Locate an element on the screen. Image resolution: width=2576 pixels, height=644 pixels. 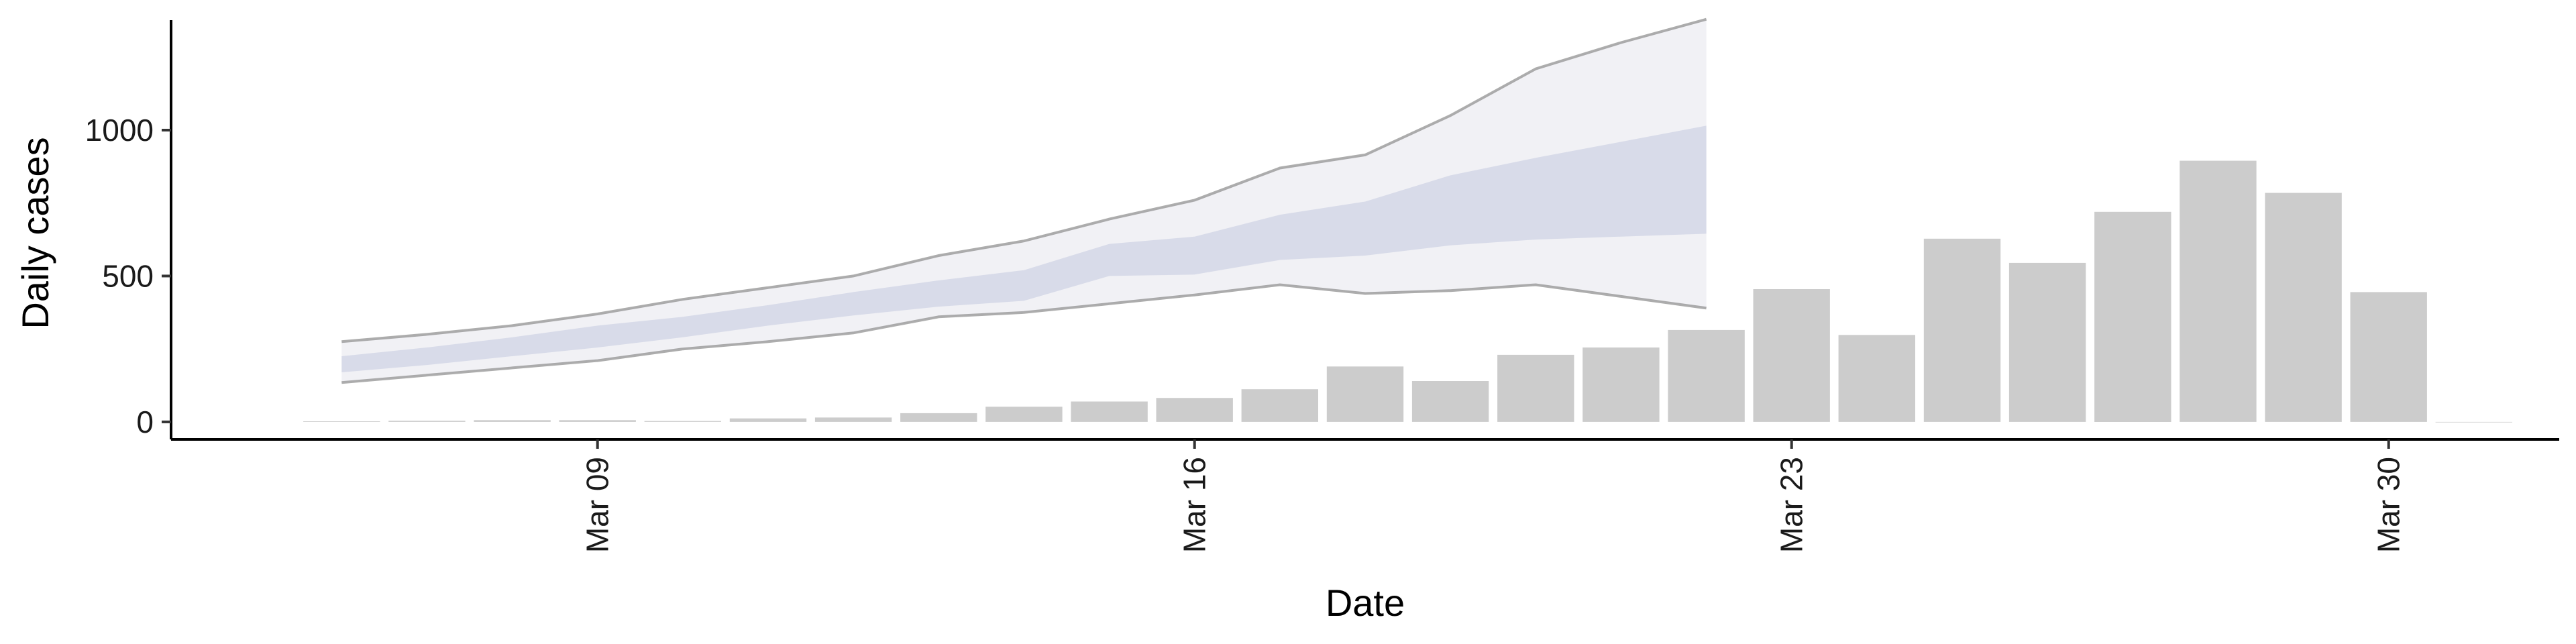
x-tick-label: Mar 16 is located at coordinates (1194, 505).